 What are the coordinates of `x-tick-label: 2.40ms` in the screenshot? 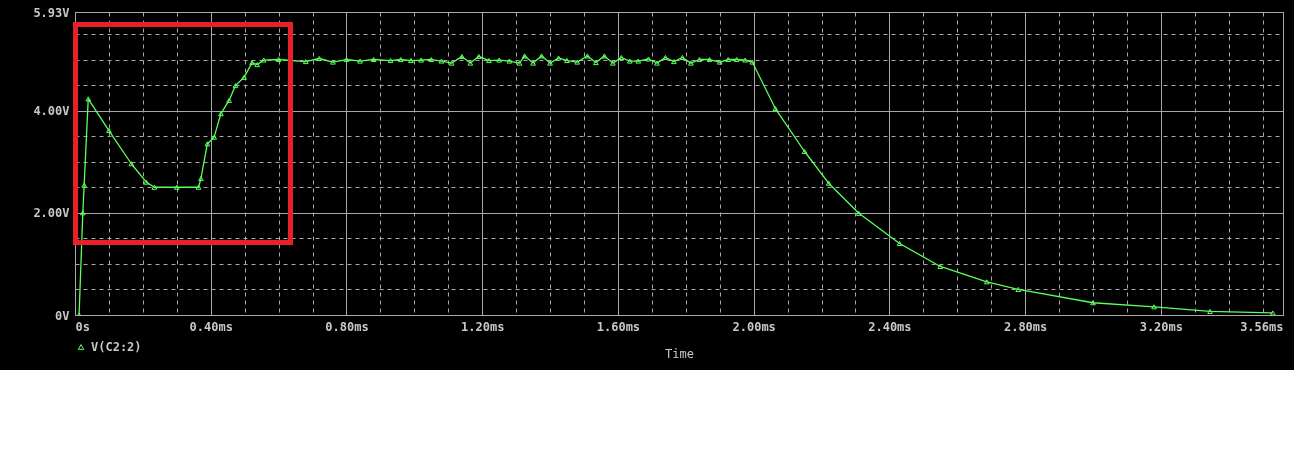 It's located at (890, 326).